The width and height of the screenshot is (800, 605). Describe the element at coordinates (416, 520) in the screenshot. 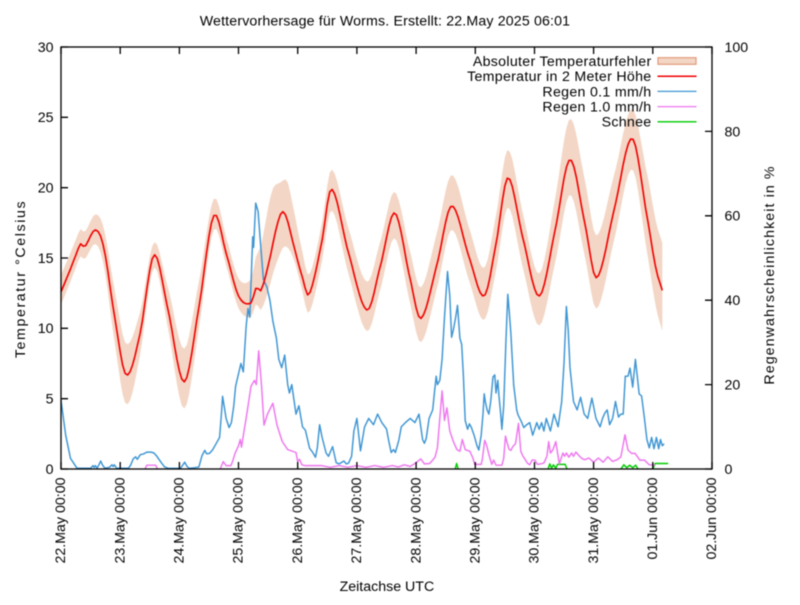

I see `svg-text: 28.May 00:00` at that location.